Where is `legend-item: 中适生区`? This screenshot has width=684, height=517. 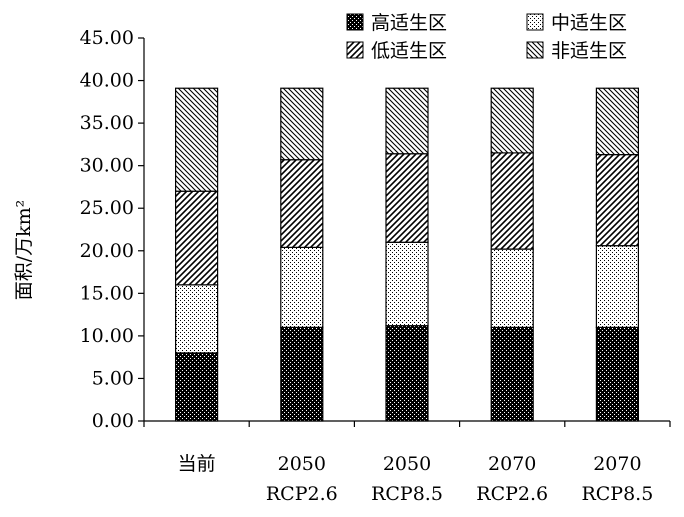
legend-item: 中适生区 is located at coordinates (576, 23).